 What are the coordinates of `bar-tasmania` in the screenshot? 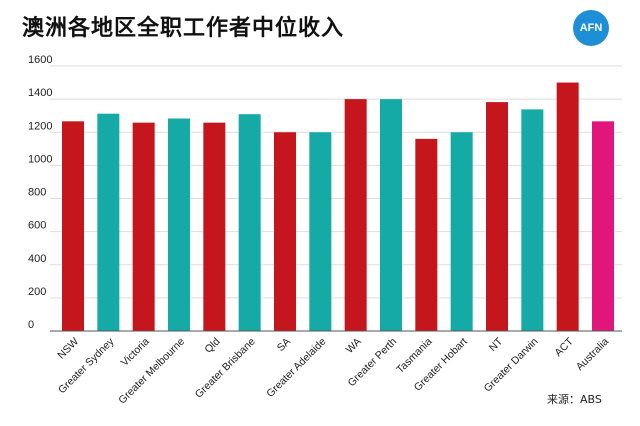 It's located at (426, 234).